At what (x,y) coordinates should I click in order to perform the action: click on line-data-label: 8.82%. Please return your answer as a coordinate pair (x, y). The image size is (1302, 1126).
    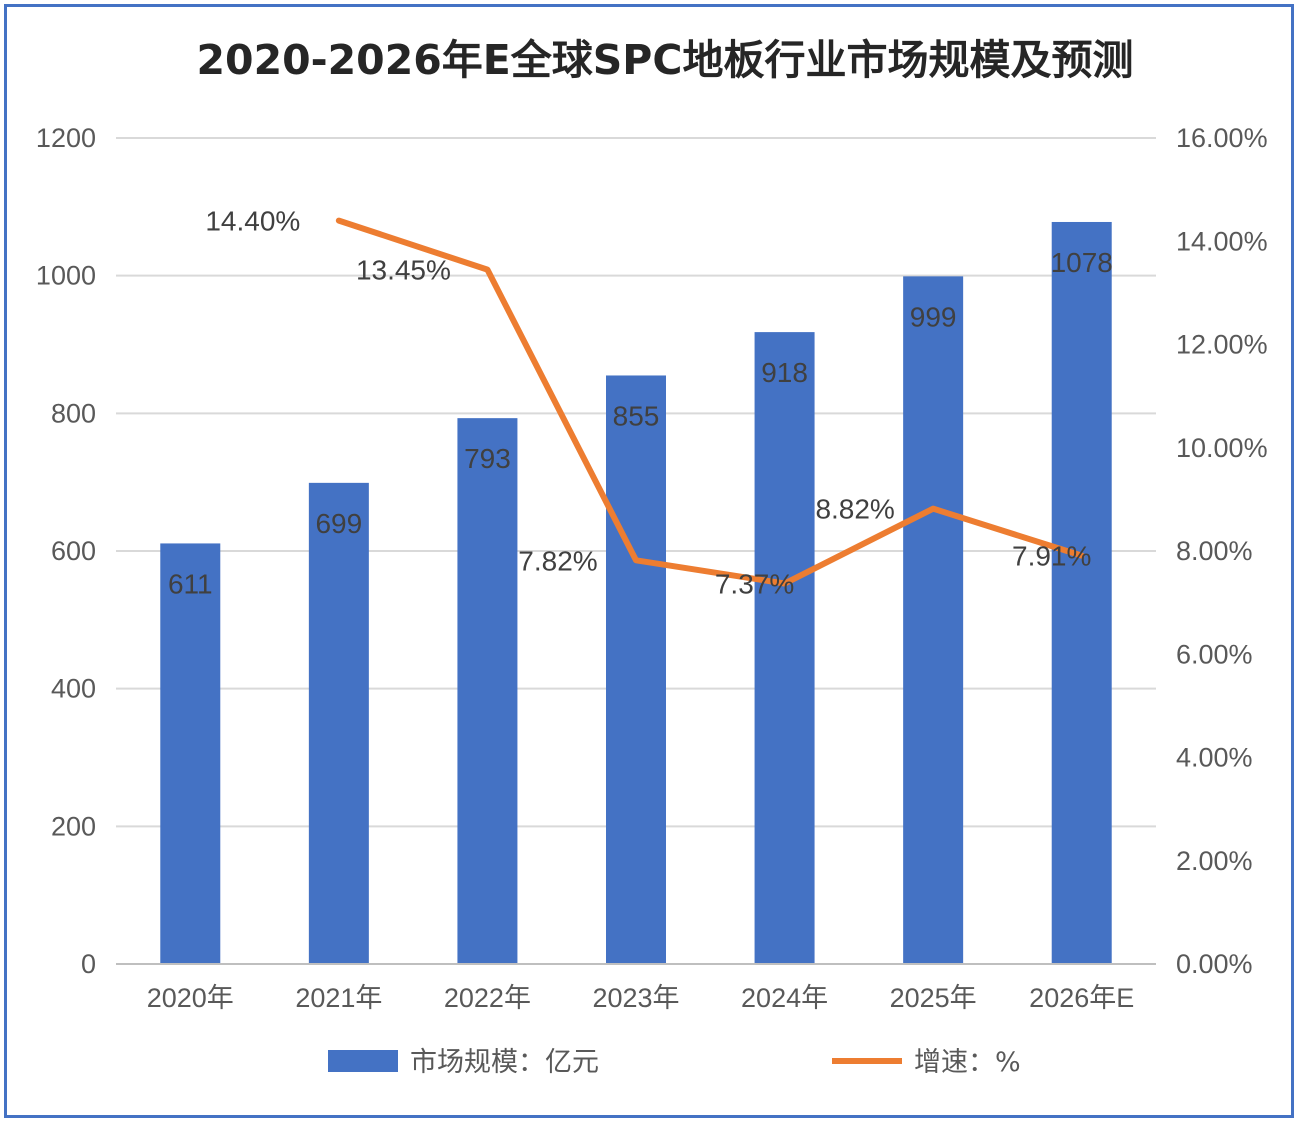
    Looking at the image, I should click on (854, 509).